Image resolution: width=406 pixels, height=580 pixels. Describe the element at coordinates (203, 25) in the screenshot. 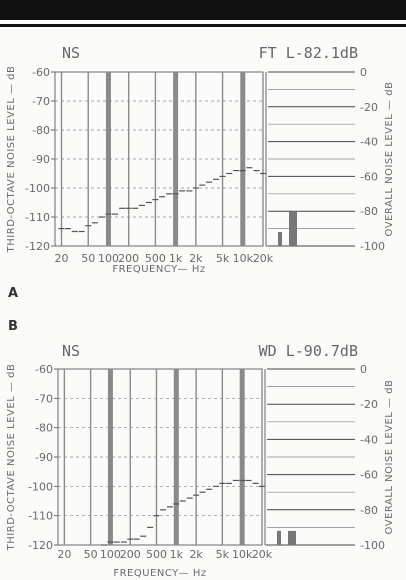

I see `header-rule` at that location.